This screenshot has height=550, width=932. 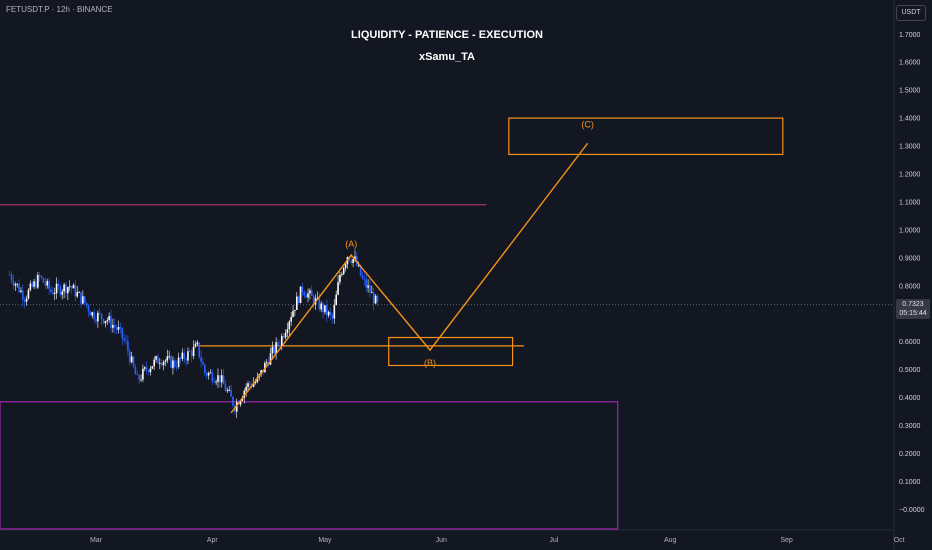 What do you see at coordinates (910, 202) in the screenshot?
I see `y-tick-label: 1.1000` at bounding box center [910, 202].